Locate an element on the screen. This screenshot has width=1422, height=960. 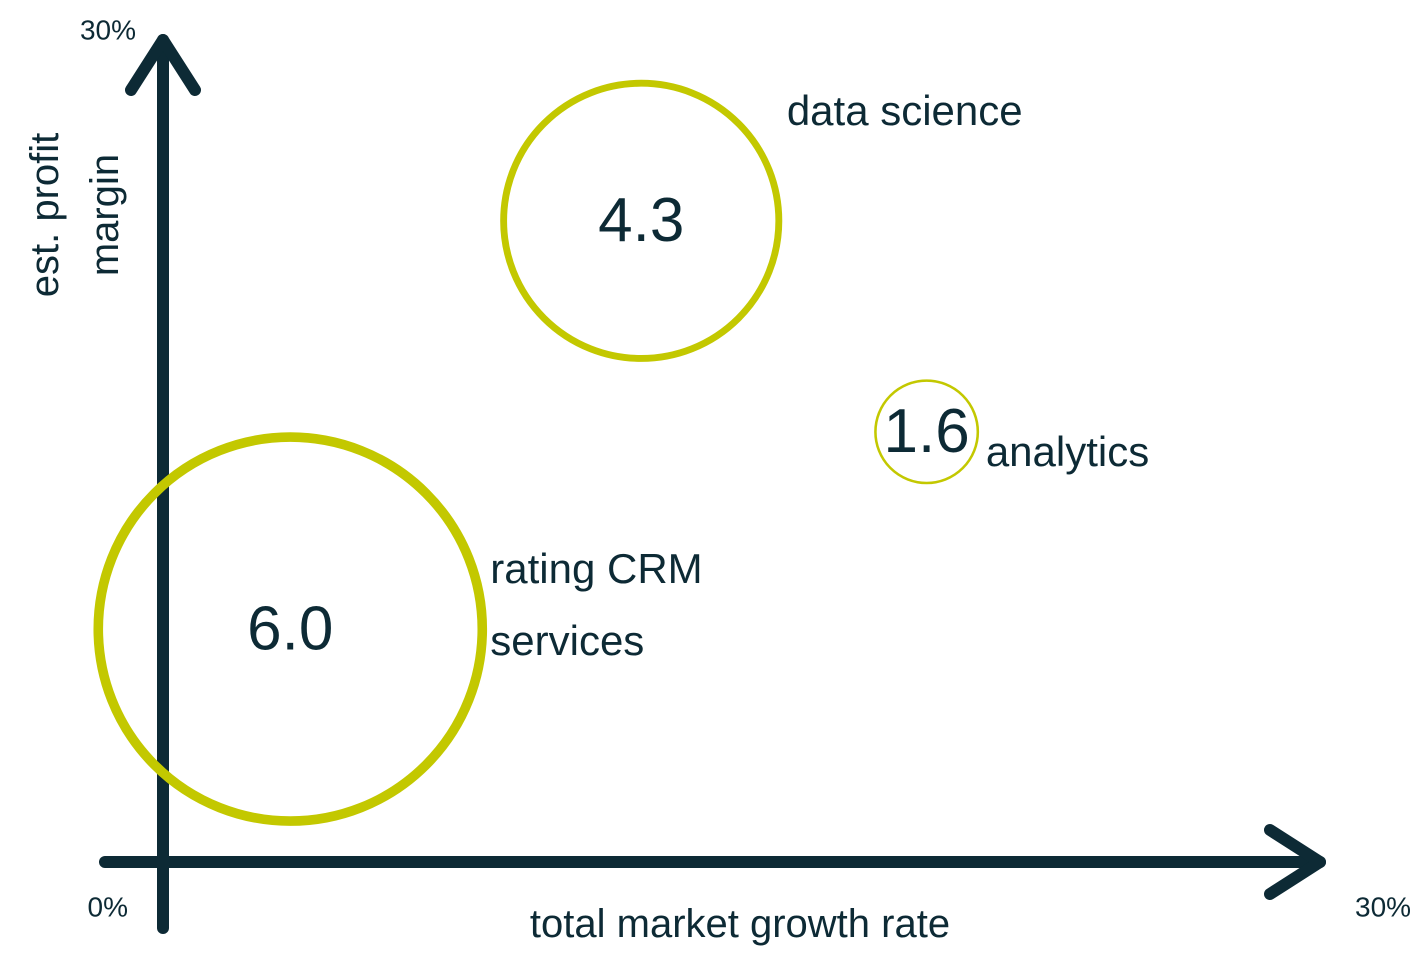
bubble-value-label: 1.6 is located at coordinates (927, 431).